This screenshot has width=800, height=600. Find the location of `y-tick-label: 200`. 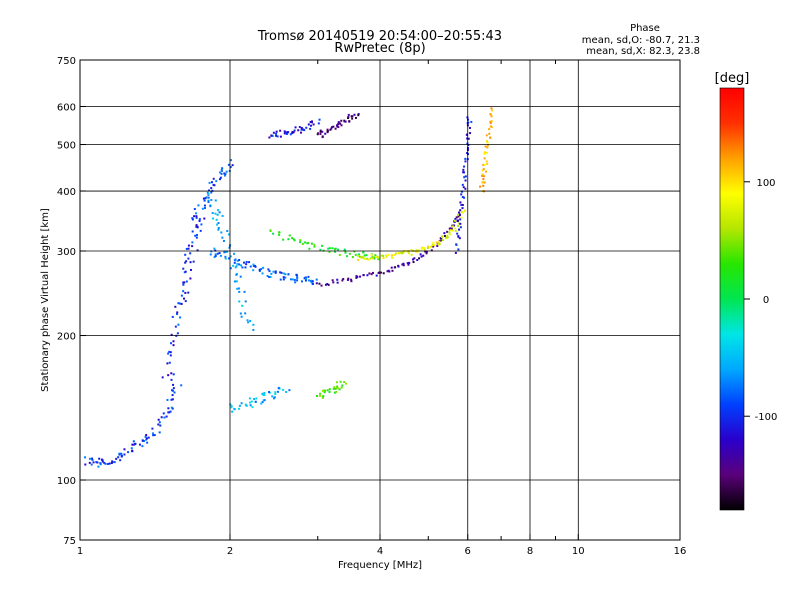

y-tick-label: 200 is located at coordinates (66, 337).